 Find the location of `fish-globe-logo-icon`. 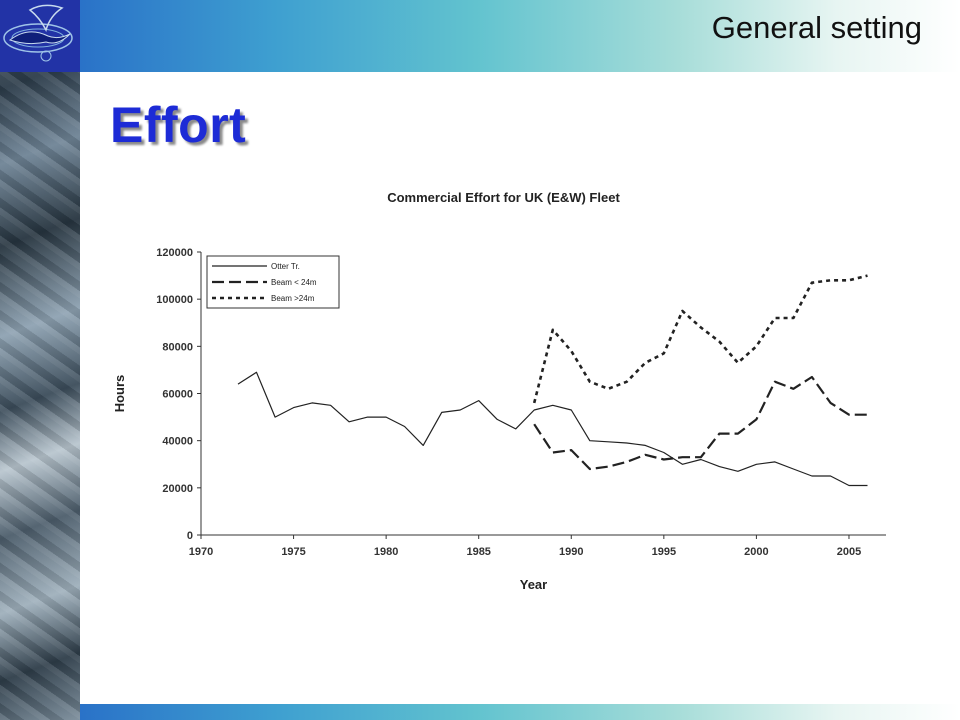

fish-globe-logo-icon is located at coordinates (38, 33).